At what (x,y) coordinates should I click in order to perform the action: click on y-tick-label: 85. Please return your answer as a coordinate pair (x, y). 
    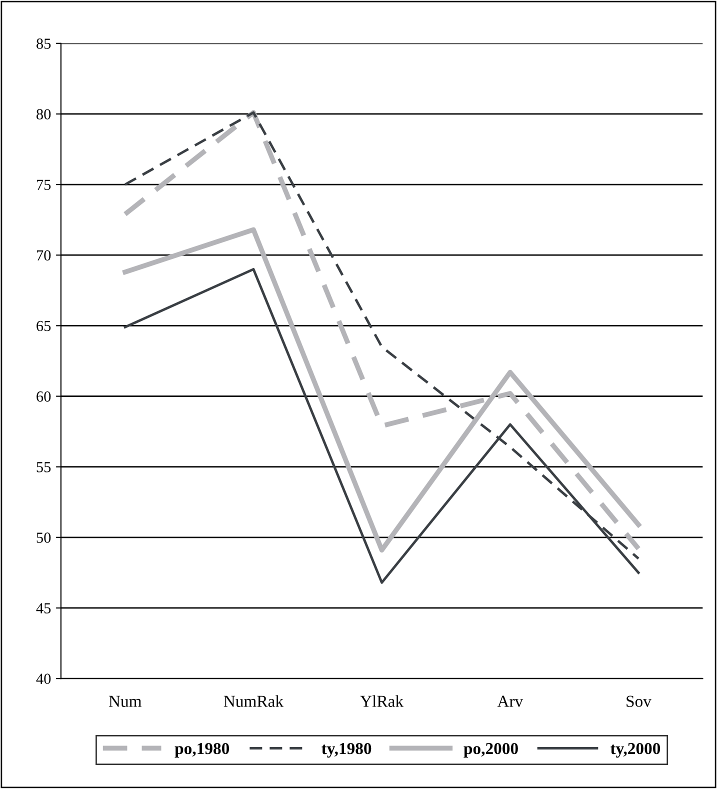
    Looking at the image, I should click on (43, 43).